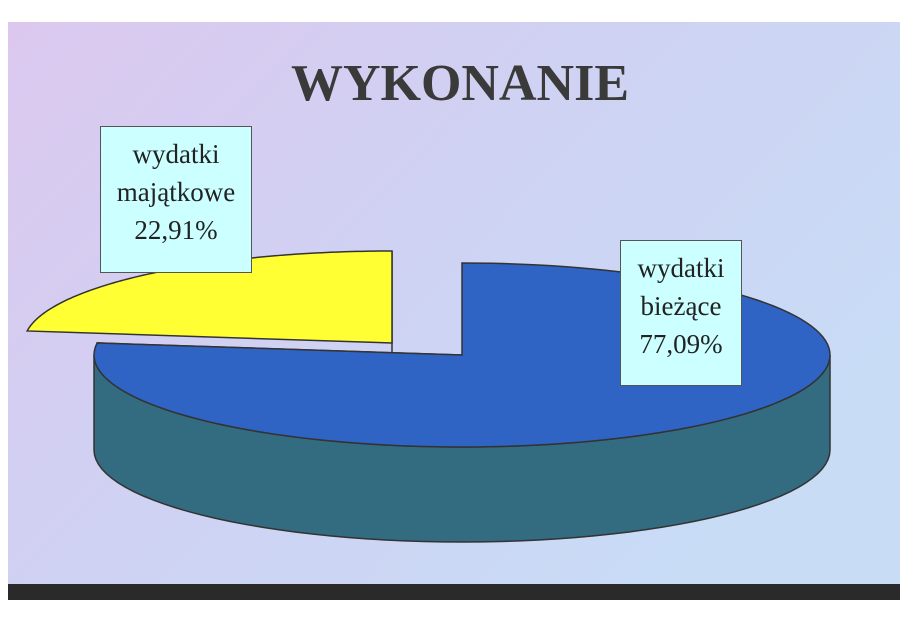  Describe the element at coordinates (460, 83) in the screenshot. I see `chart-title: WYKONANIE` at that location.